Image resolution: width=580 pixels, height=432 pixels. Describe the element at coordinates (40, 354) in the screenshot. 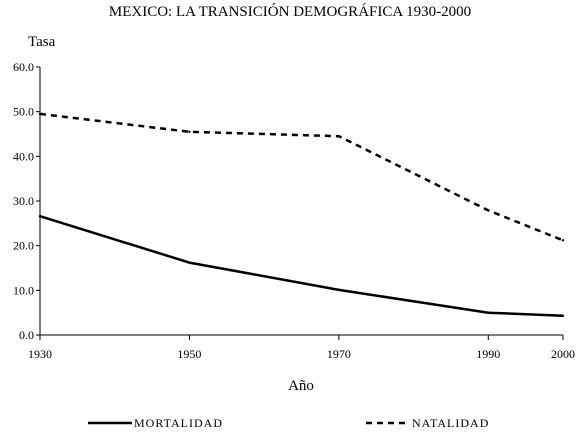

I see `x-tick-label: 1930` at that location.